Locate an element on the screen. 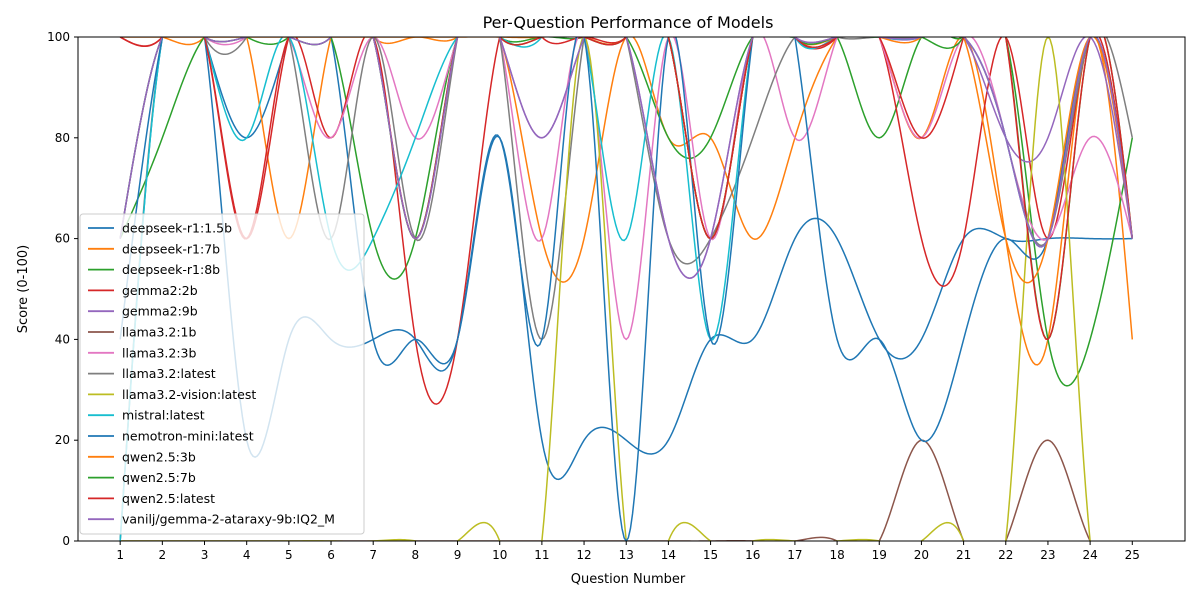 The image size is (1200, 604). x-axis-label: Question Number is located at coordinates (628, 579).